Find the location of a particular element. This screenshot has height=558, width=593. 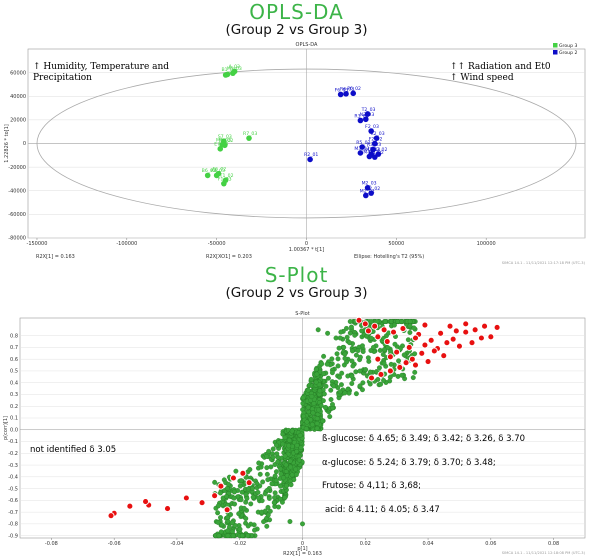

point-label: F6_02 is located at coordinates (219, 169).